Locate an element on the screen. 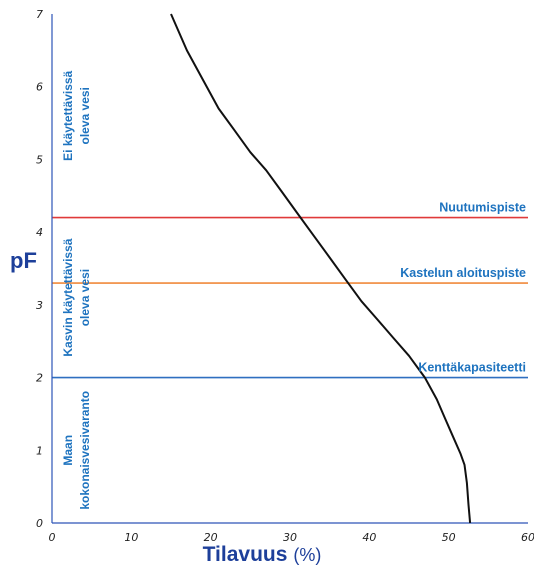 Image resolution: width=534 pixels, height=569 pixels. zone-label-line: Maan is located at coordinates (68, 450).